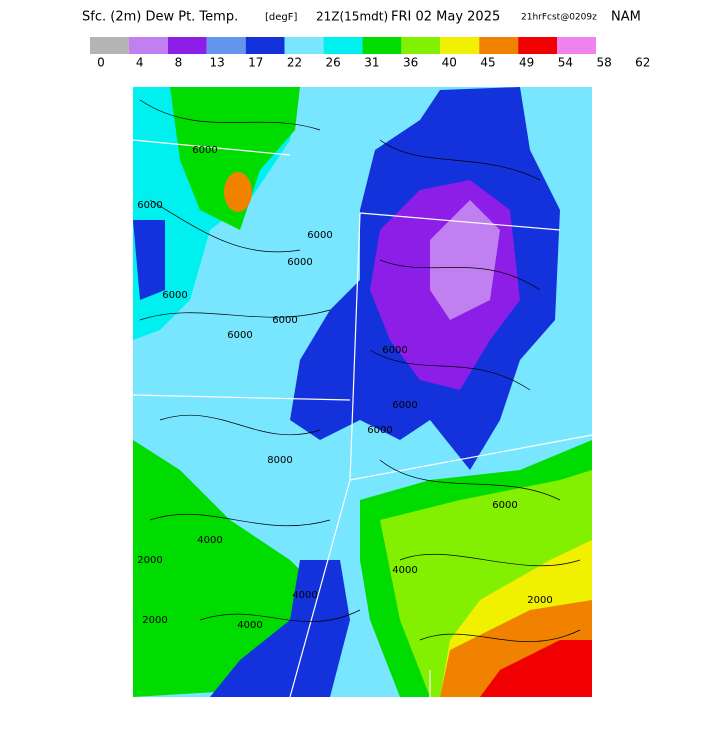 The image size is (726, 730). Describe the element at coordinates (559, 18) in the screenshot. I see `forecast: 21hrFcst@0209z` at that location.